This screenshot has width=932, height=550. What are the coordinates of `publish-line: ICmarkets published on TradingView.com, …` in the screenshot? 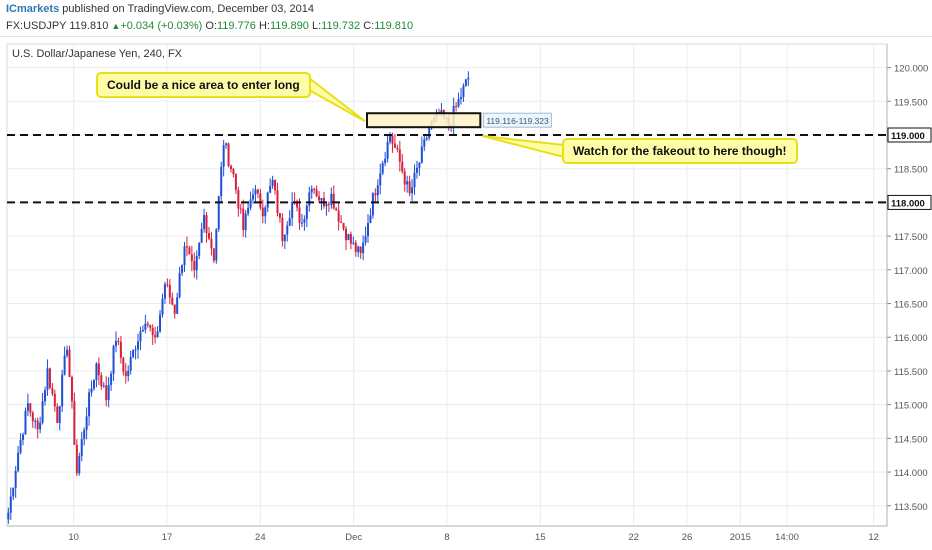 It's located at (160, 9).